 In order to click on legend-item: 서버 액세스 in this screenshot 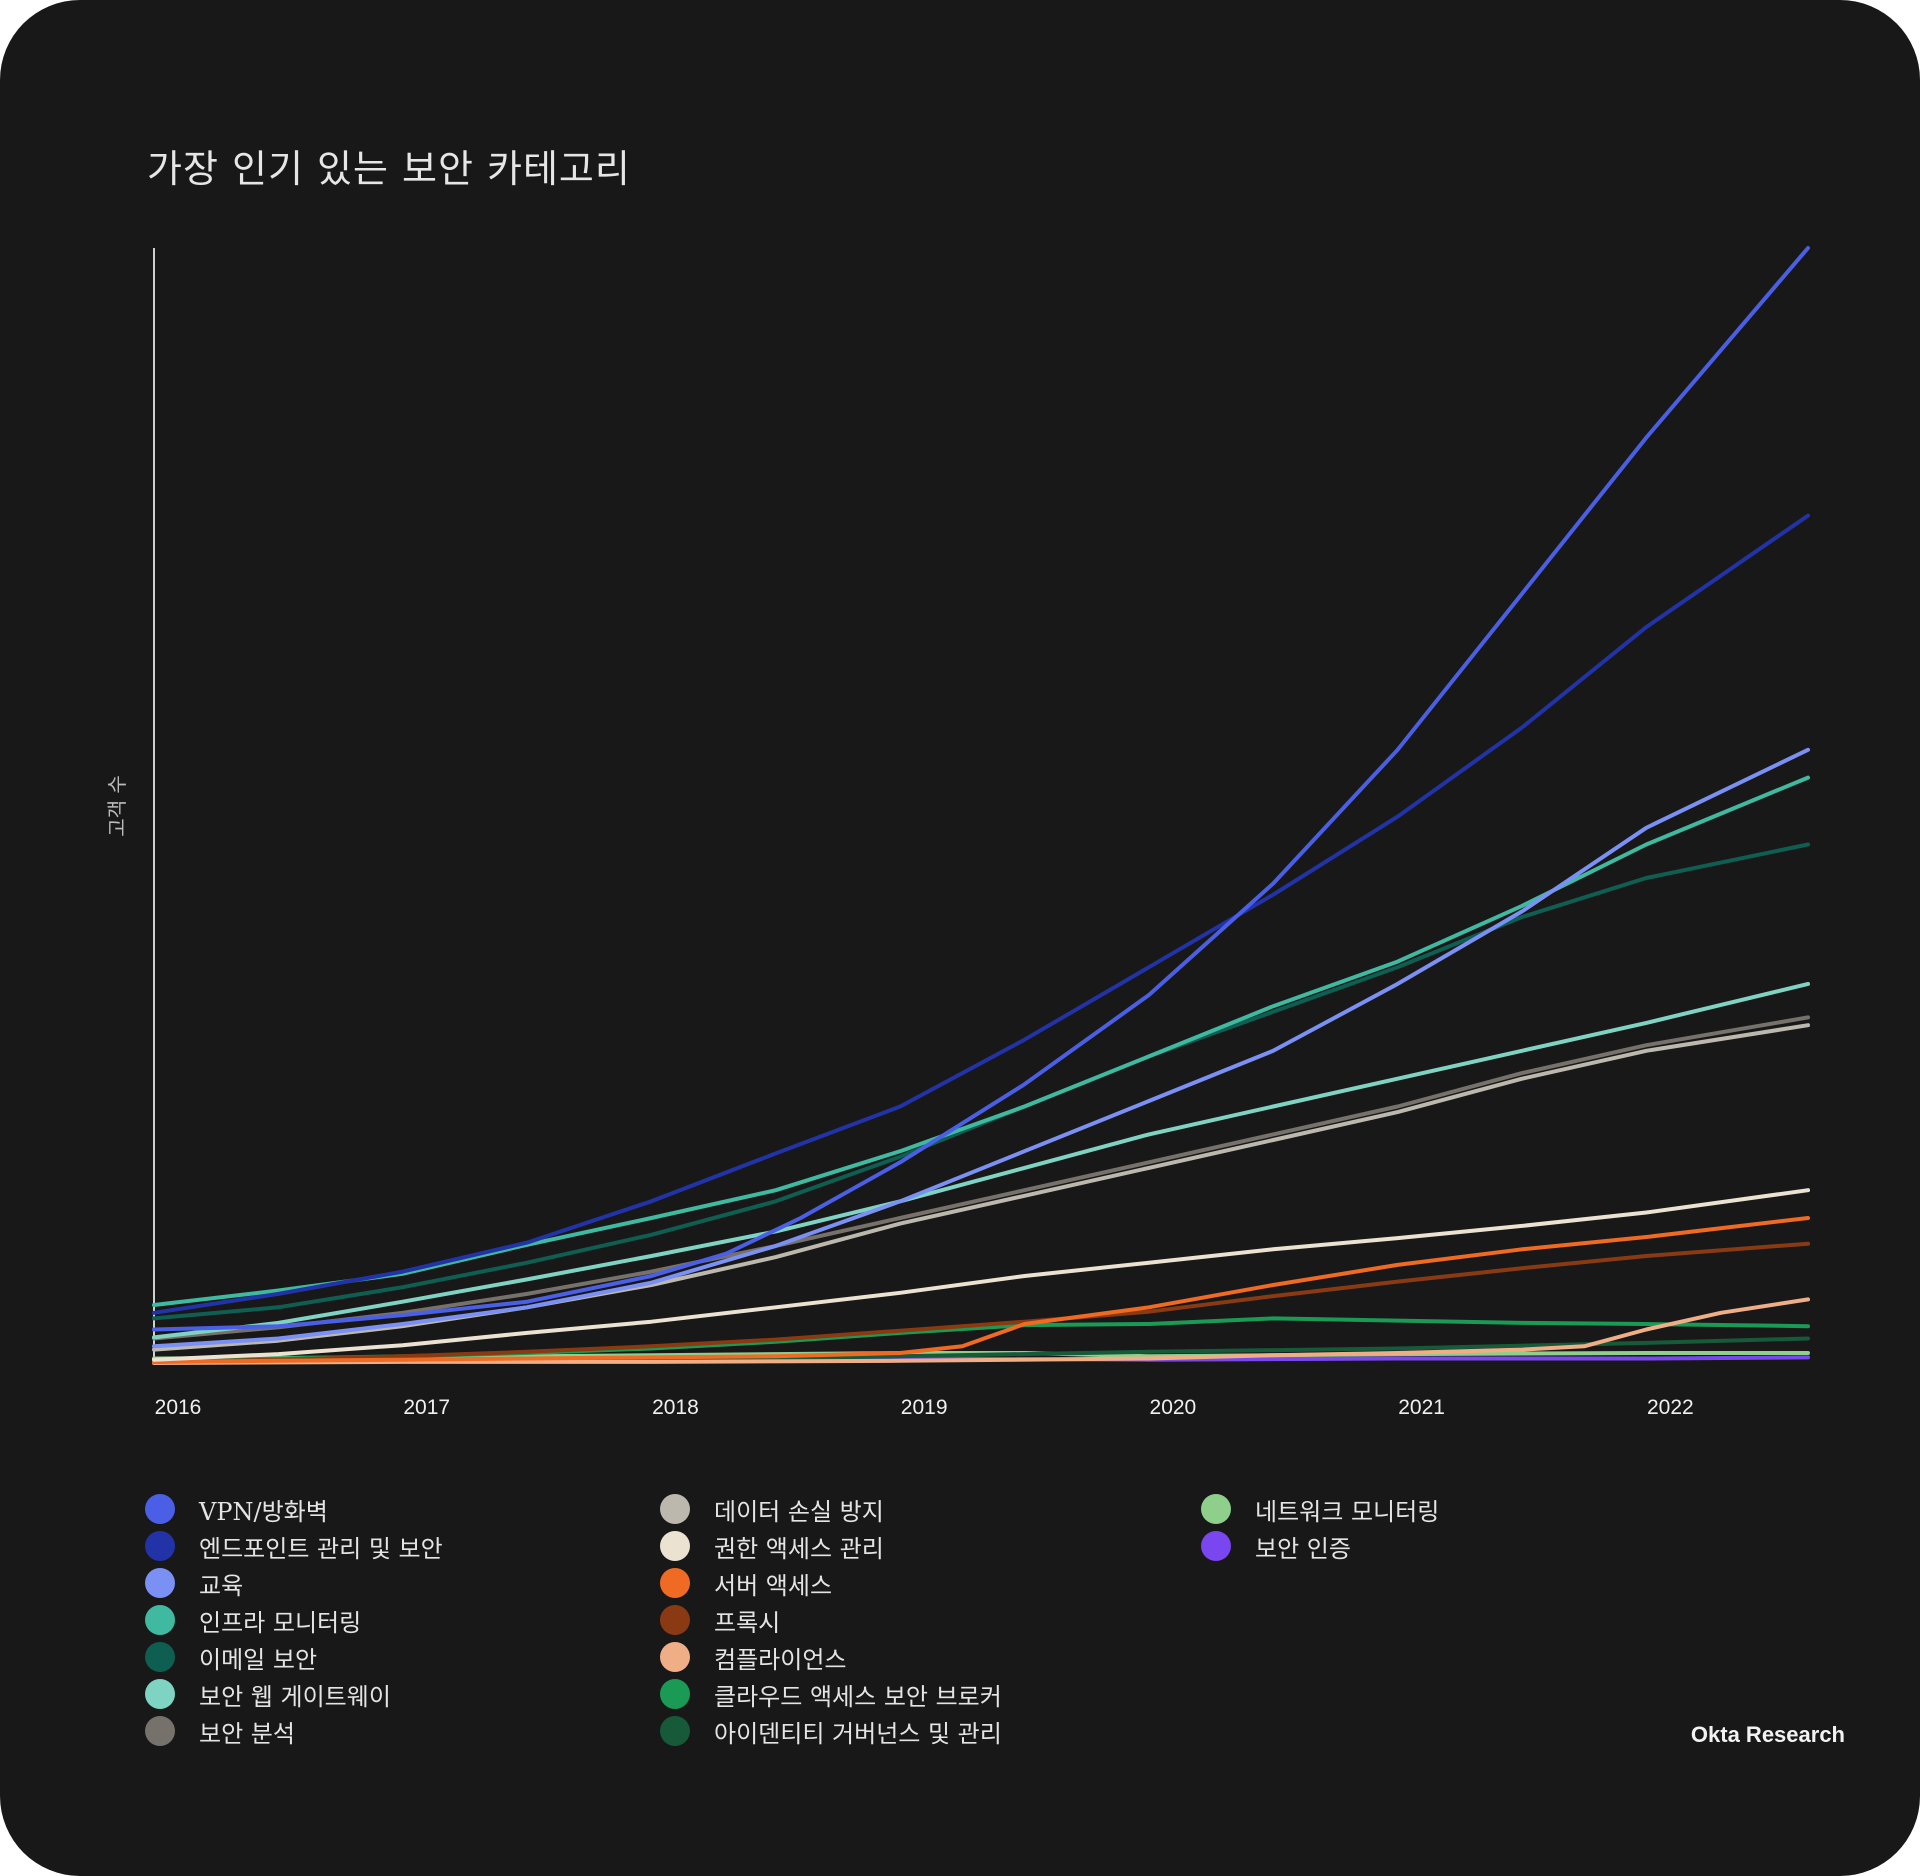, I will do `click(746, 1583)`.